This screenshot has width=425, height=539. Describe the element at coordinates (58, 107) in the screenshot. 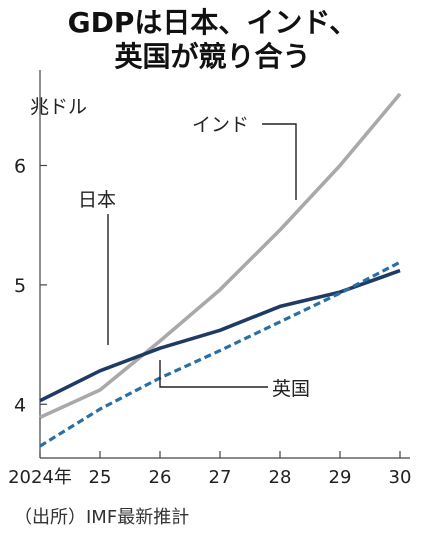

I see `y-axis-label: 兆ドル` at that location.